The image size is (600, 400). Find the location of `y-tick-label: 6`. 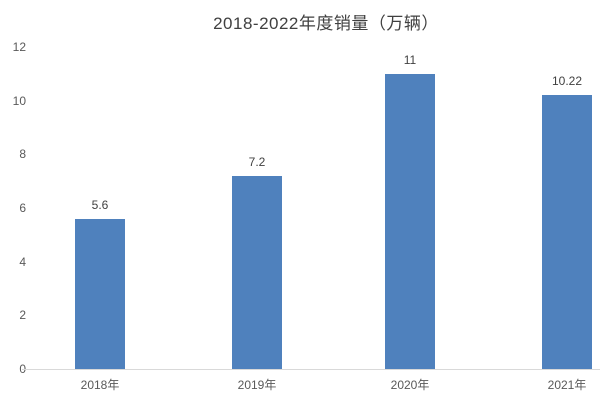

y-tick-label: 6 is located at coordinates (22, 208).